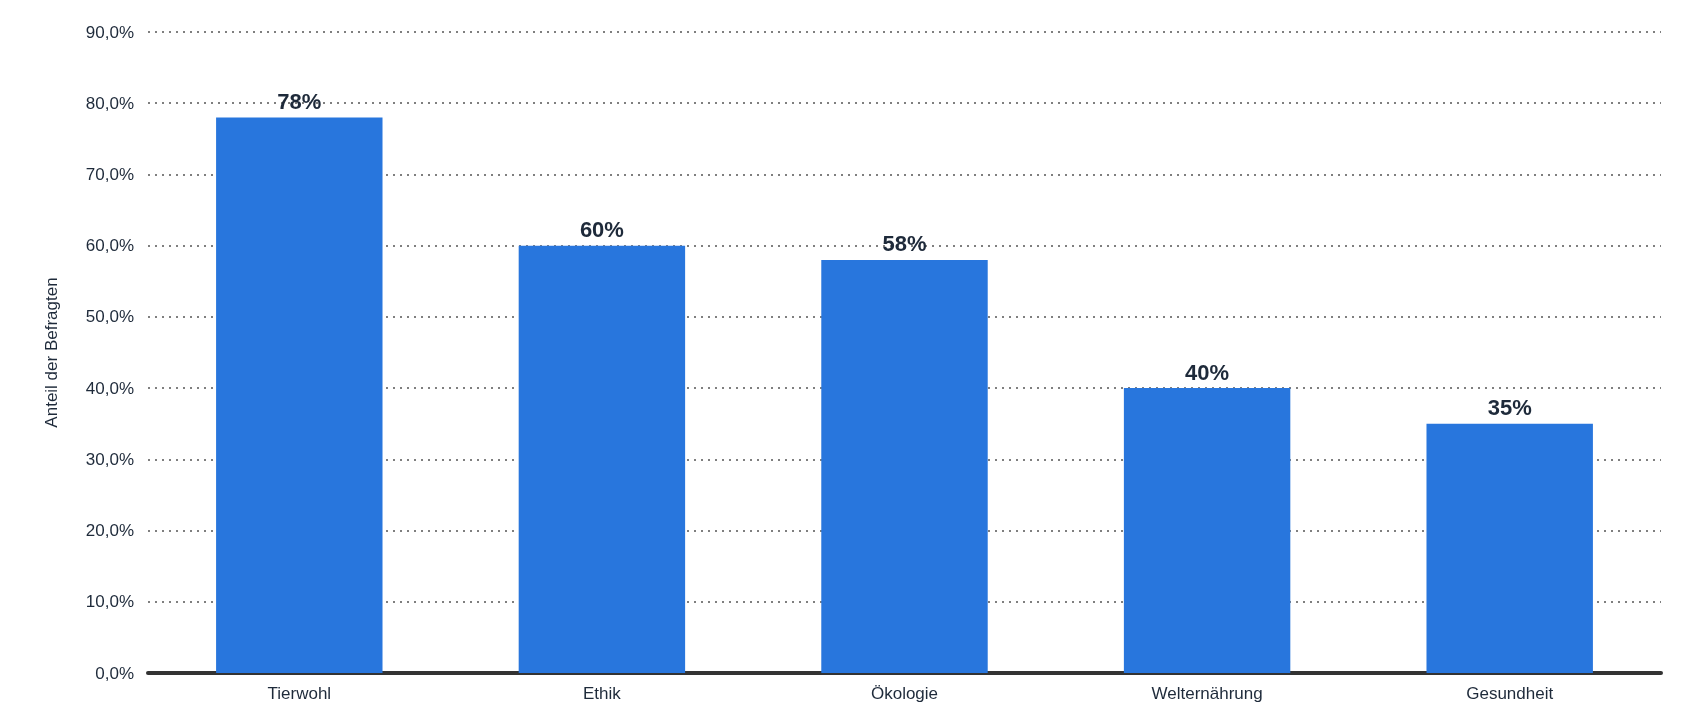 The width and height of the screenshot is (1681, 723). Describe the element at coordinates (1207, 372) in the screenshot. I see `data-label: 40%` at that location.